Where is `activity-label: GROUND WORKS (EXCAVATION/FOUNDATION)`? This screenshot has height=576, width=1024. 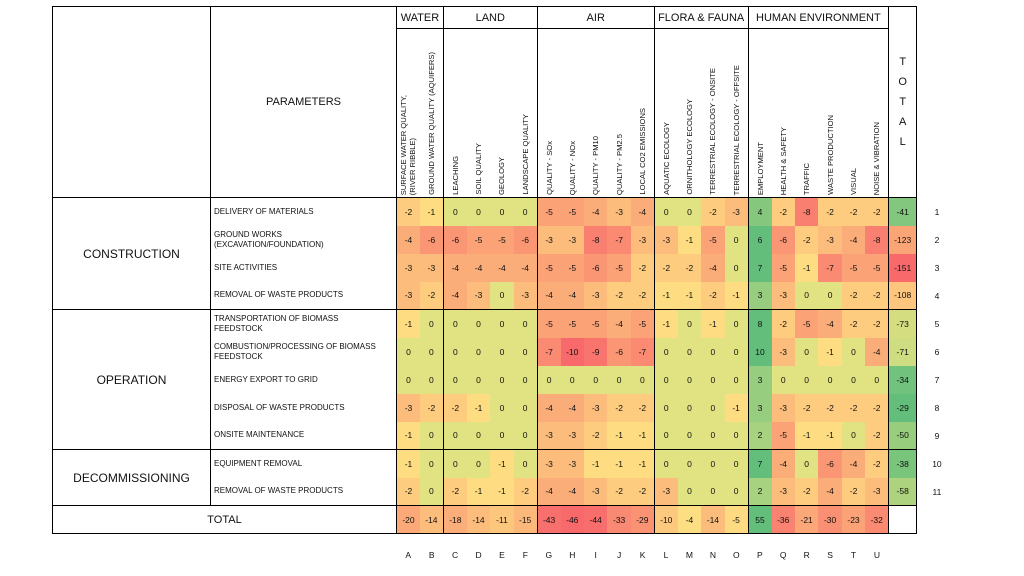 activity-label: GROUND WORKS (EXCAVATION/FOUNDATION) is located at coordinates (303, 239).